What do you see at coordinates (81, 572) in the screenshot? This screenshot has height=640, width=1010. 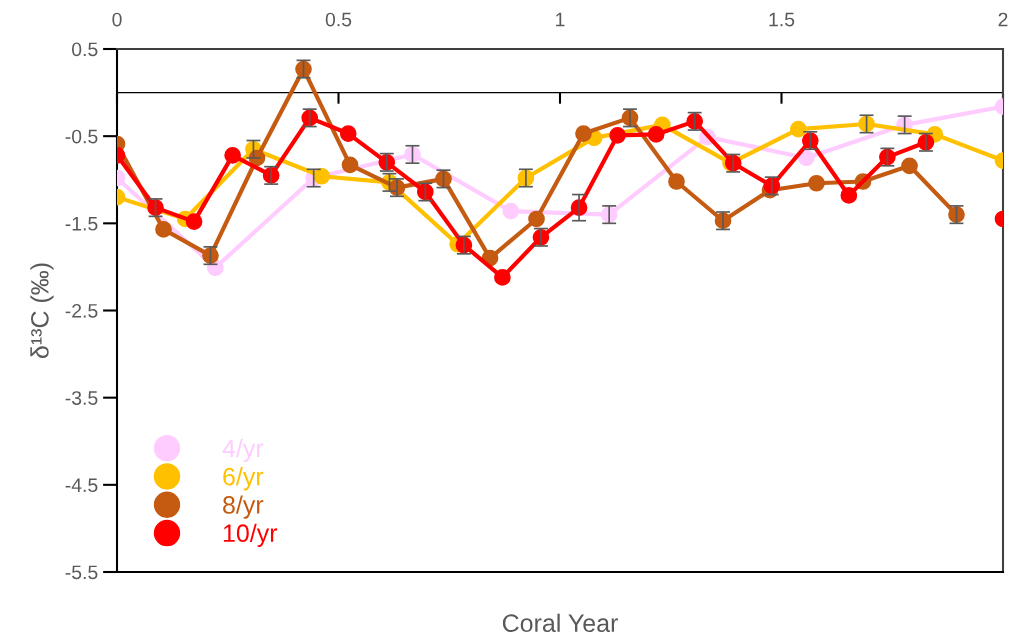 I see `y-tick-label: -5.5` at bounding box center [81, 572].